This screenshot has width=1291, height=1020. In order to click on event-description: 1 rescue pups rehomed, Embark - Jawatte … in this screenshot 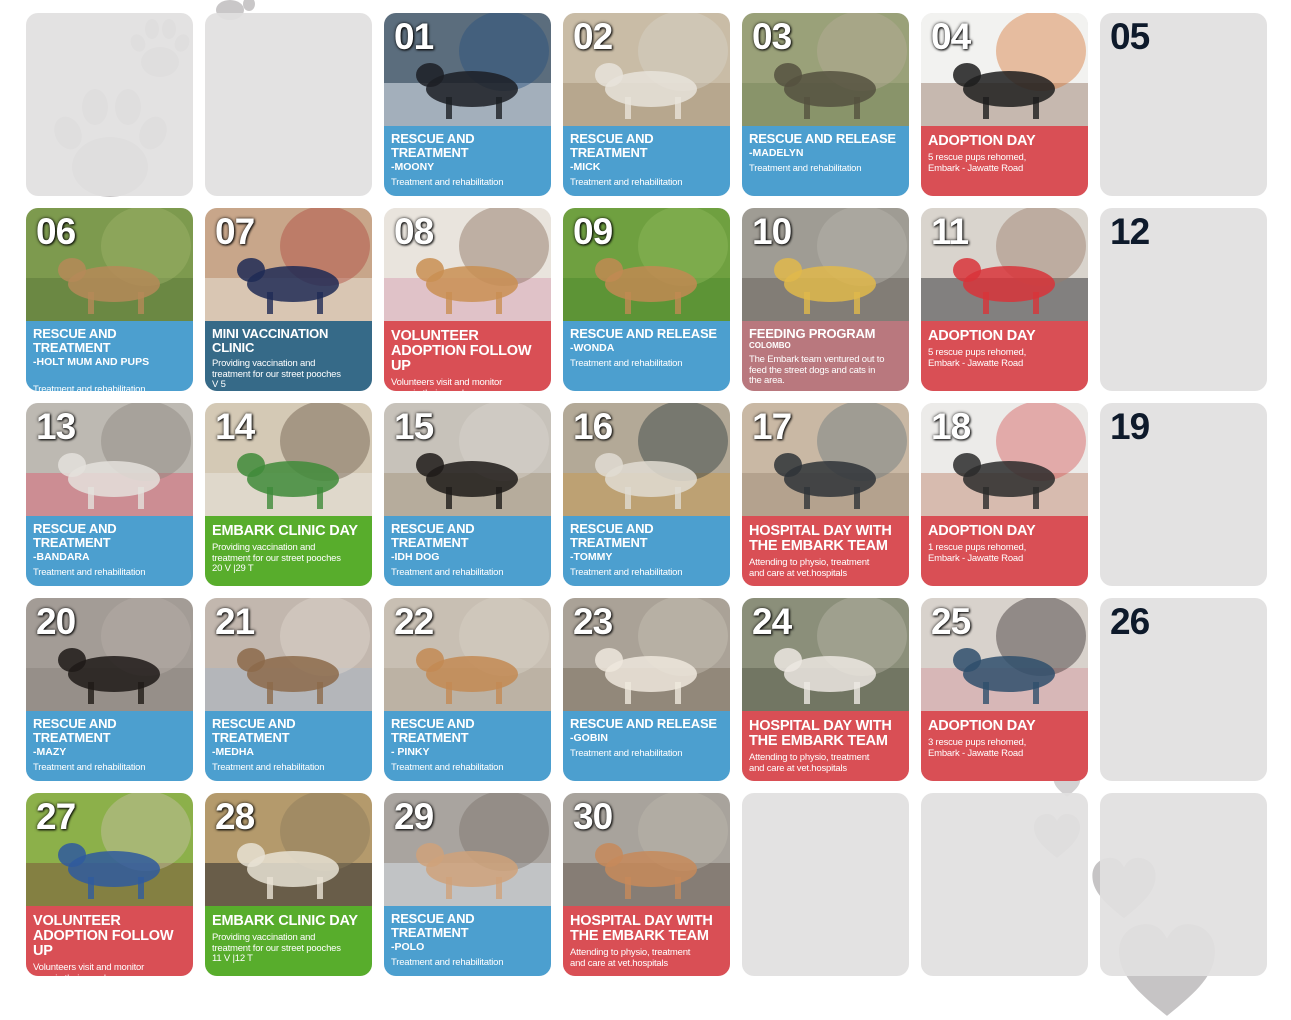, I will do `click(977, 553)`.